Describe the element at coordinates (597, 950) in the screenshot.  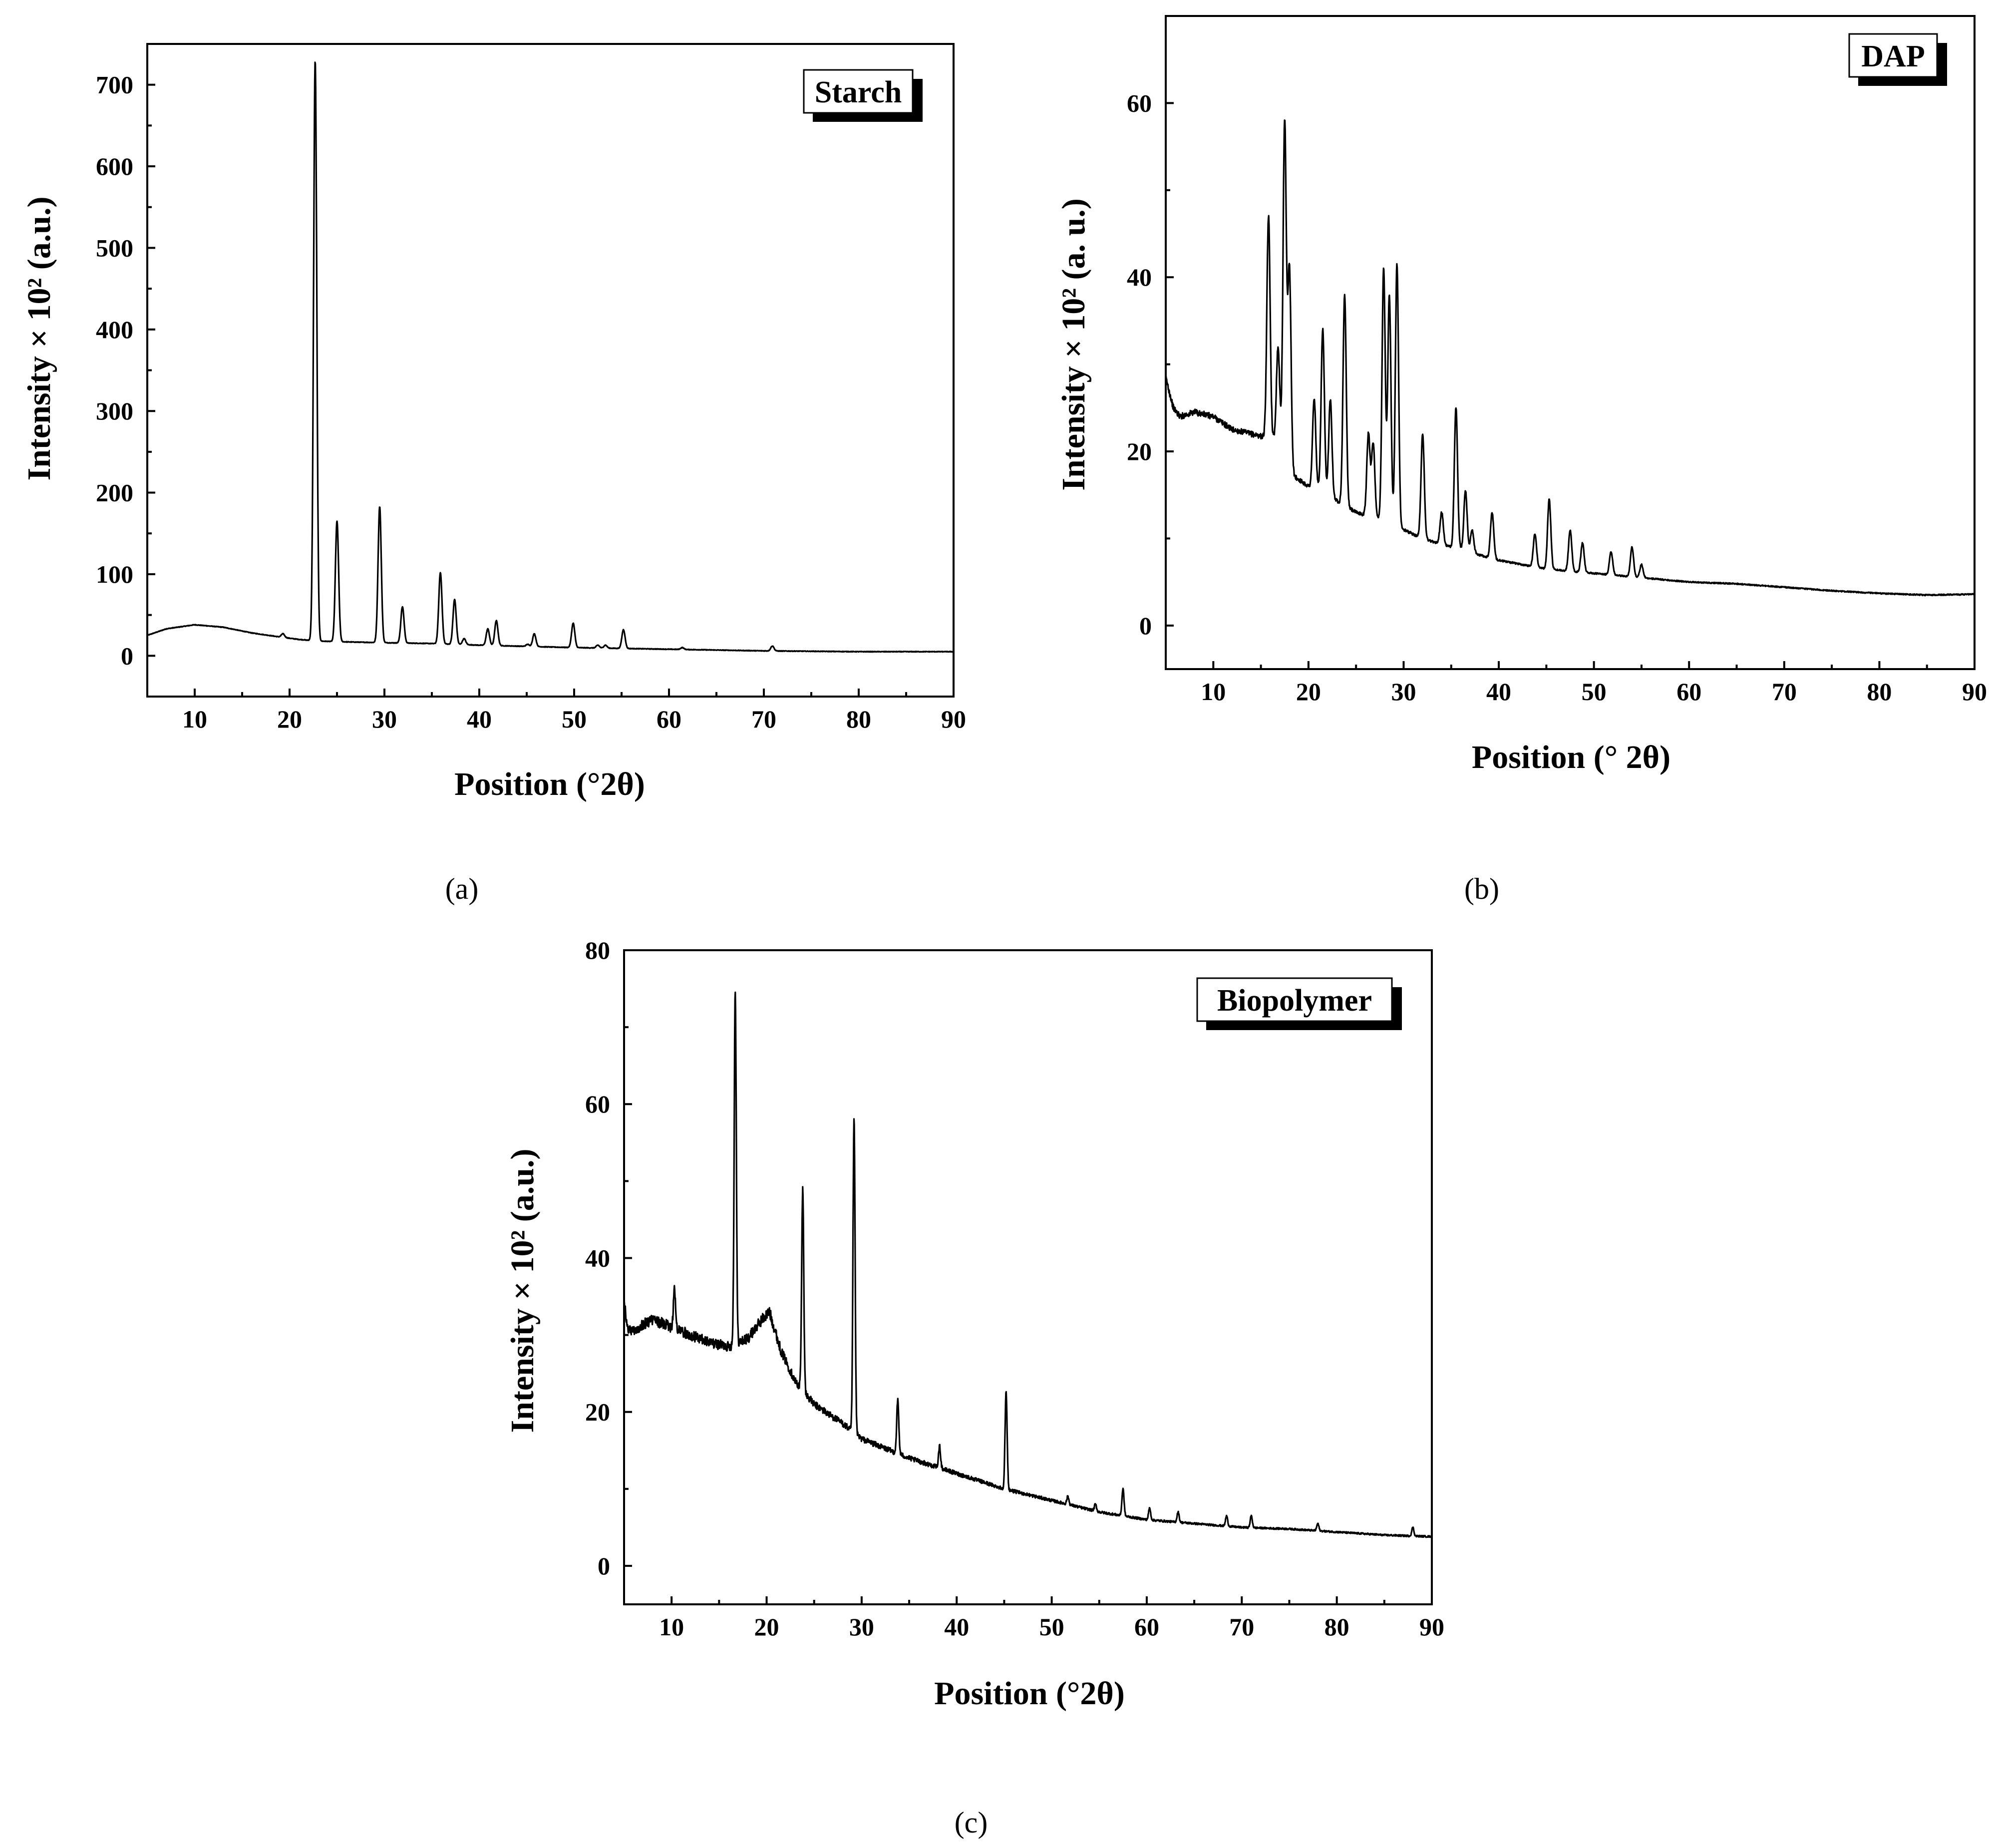
I see `y-tick-label: 80` at that location.